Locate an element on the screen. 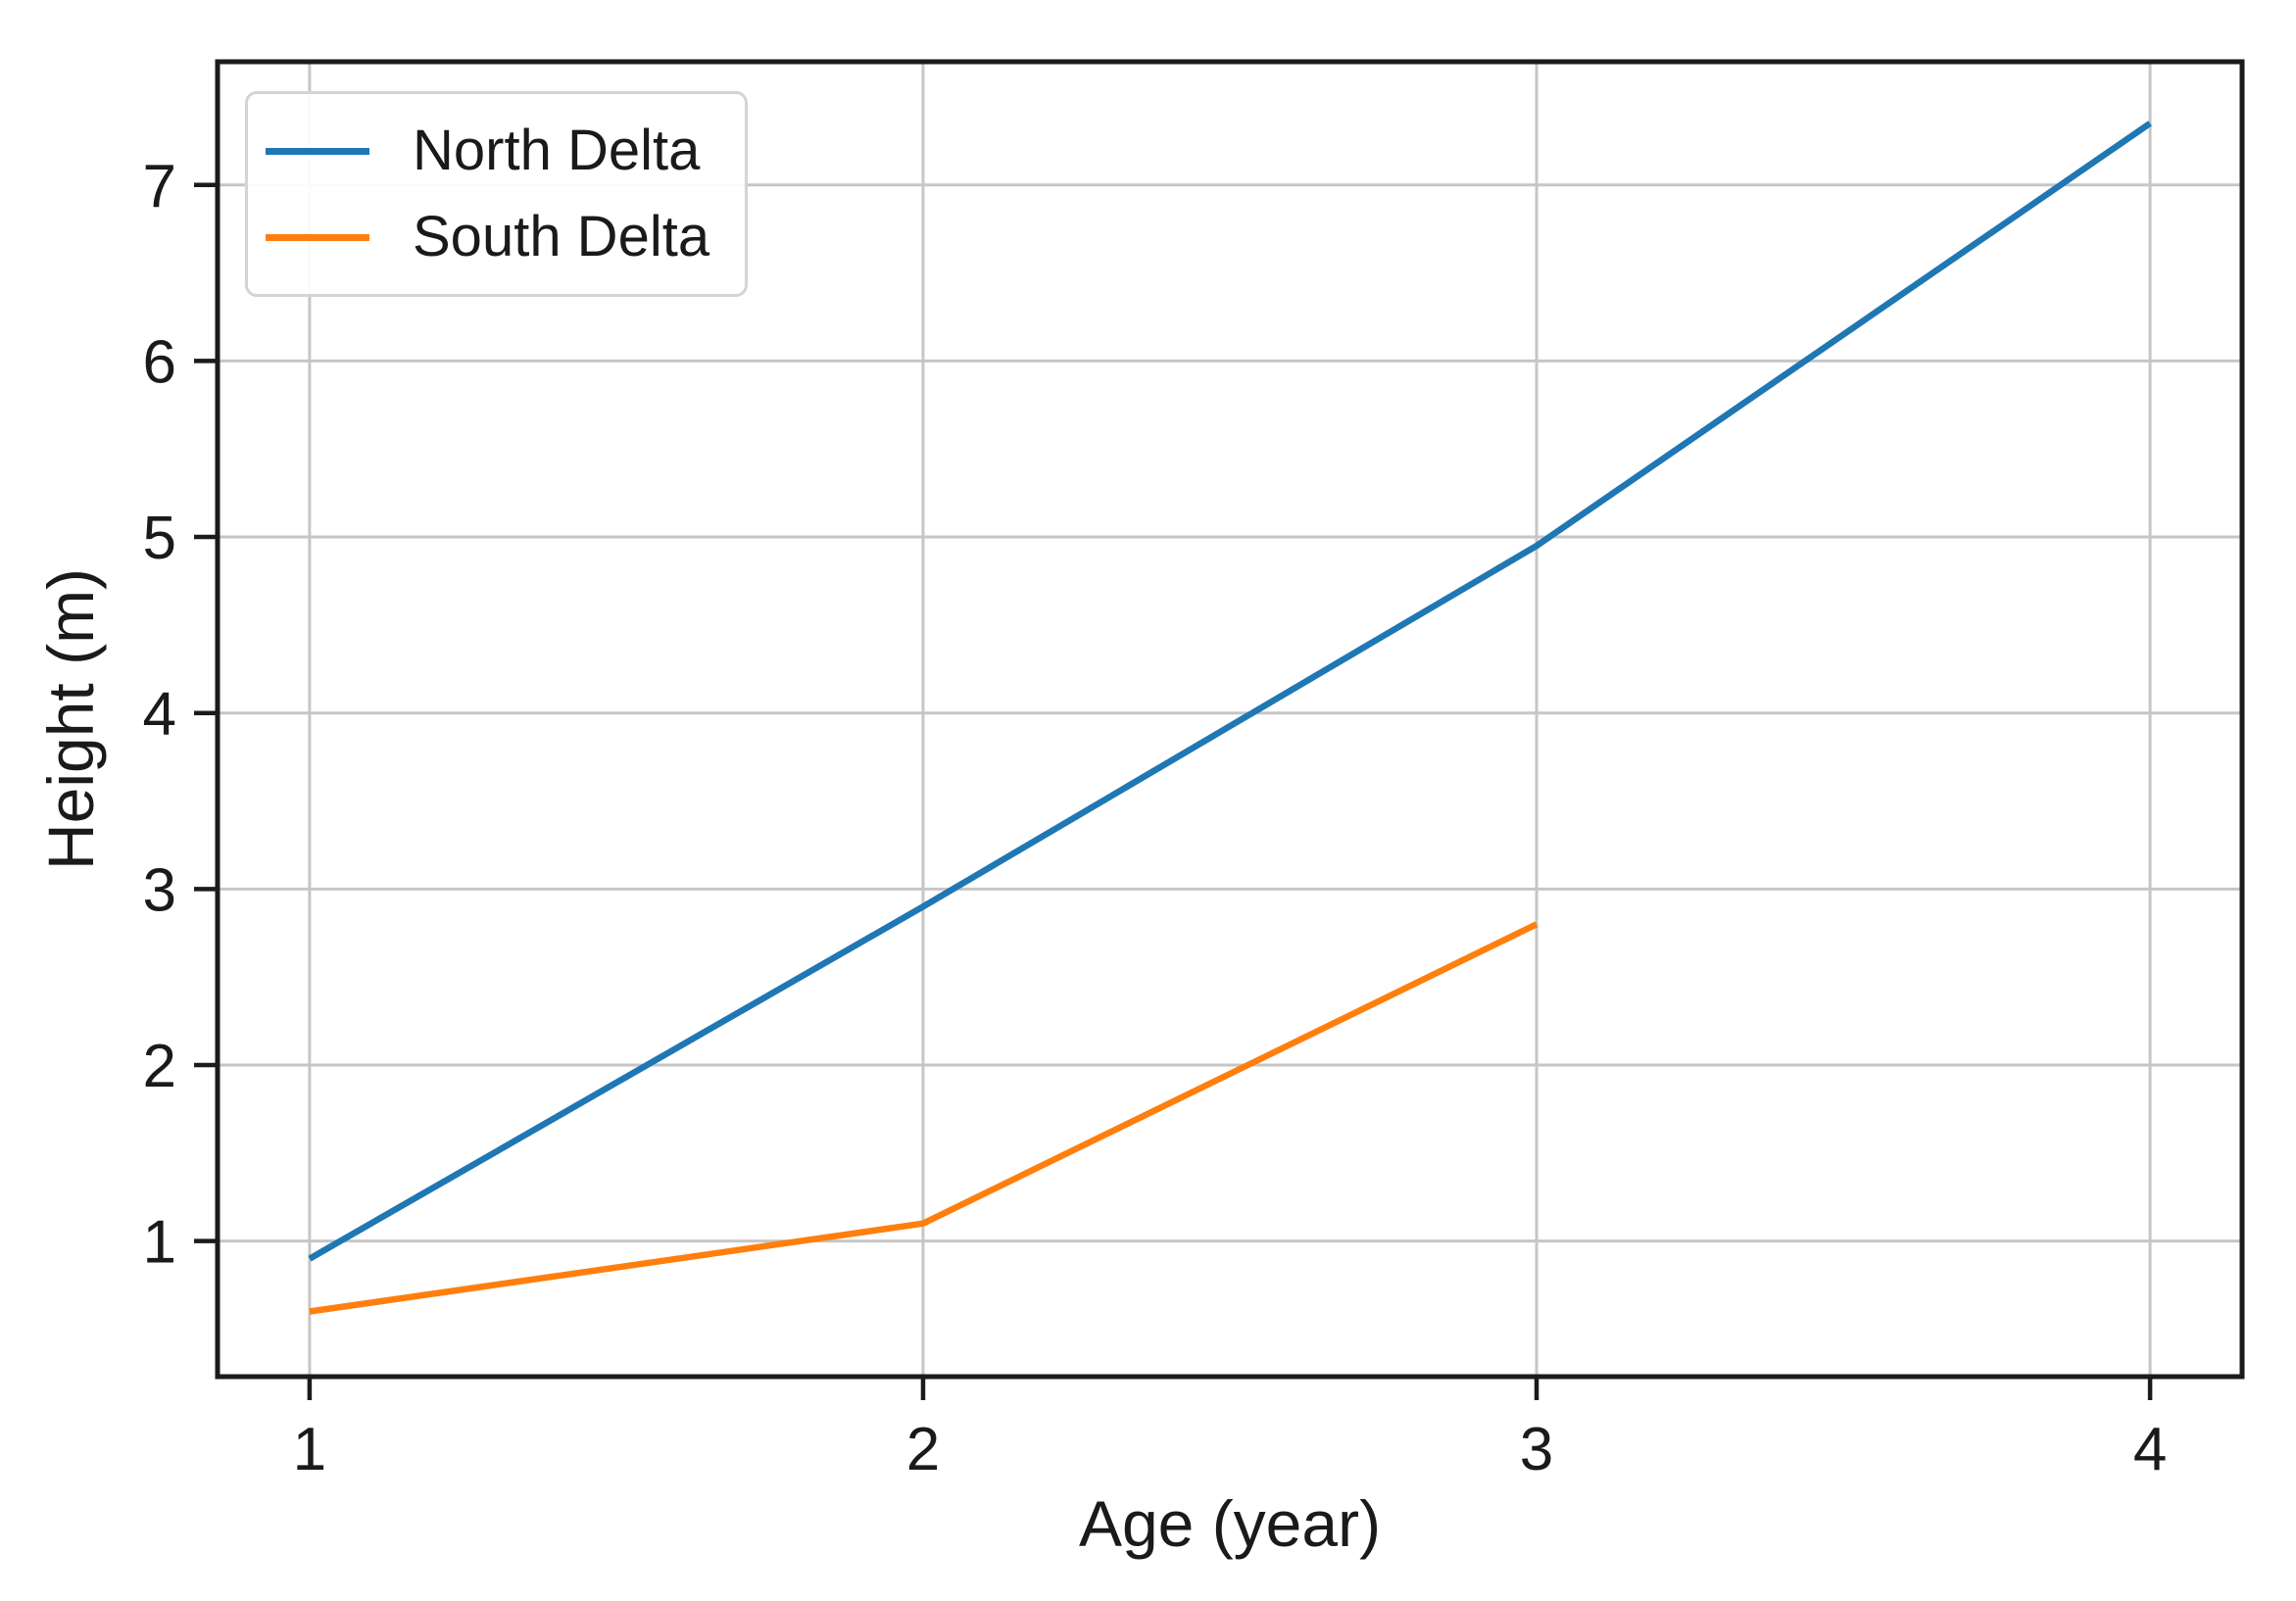 The image size is (2296, 1601). legend: North Delta South Delta is located at coordinates (497, 194).